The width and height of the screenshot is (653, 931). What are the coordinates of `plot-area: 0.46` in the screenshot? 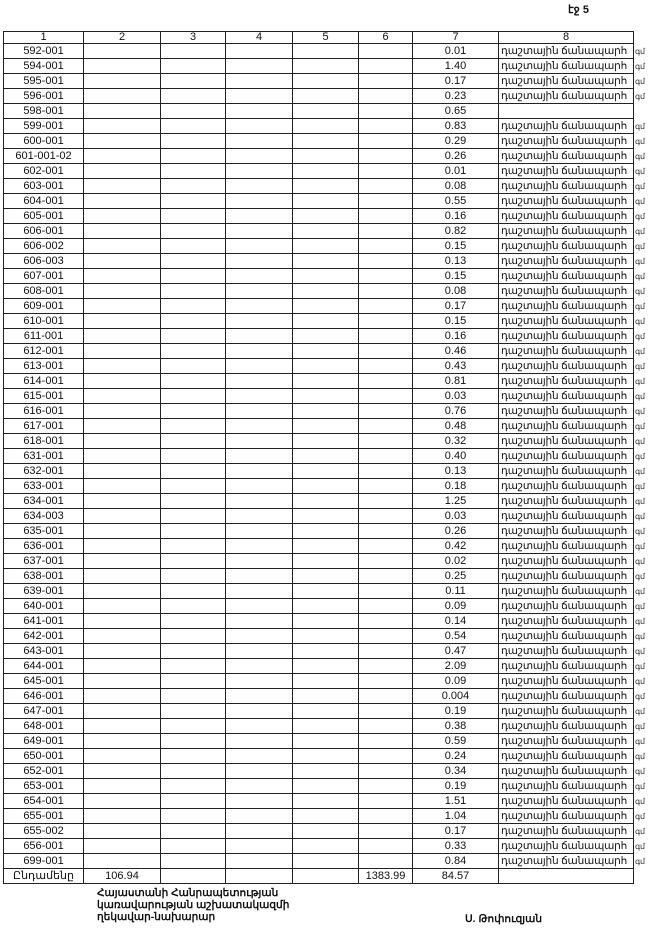 It's located at (455, 351).